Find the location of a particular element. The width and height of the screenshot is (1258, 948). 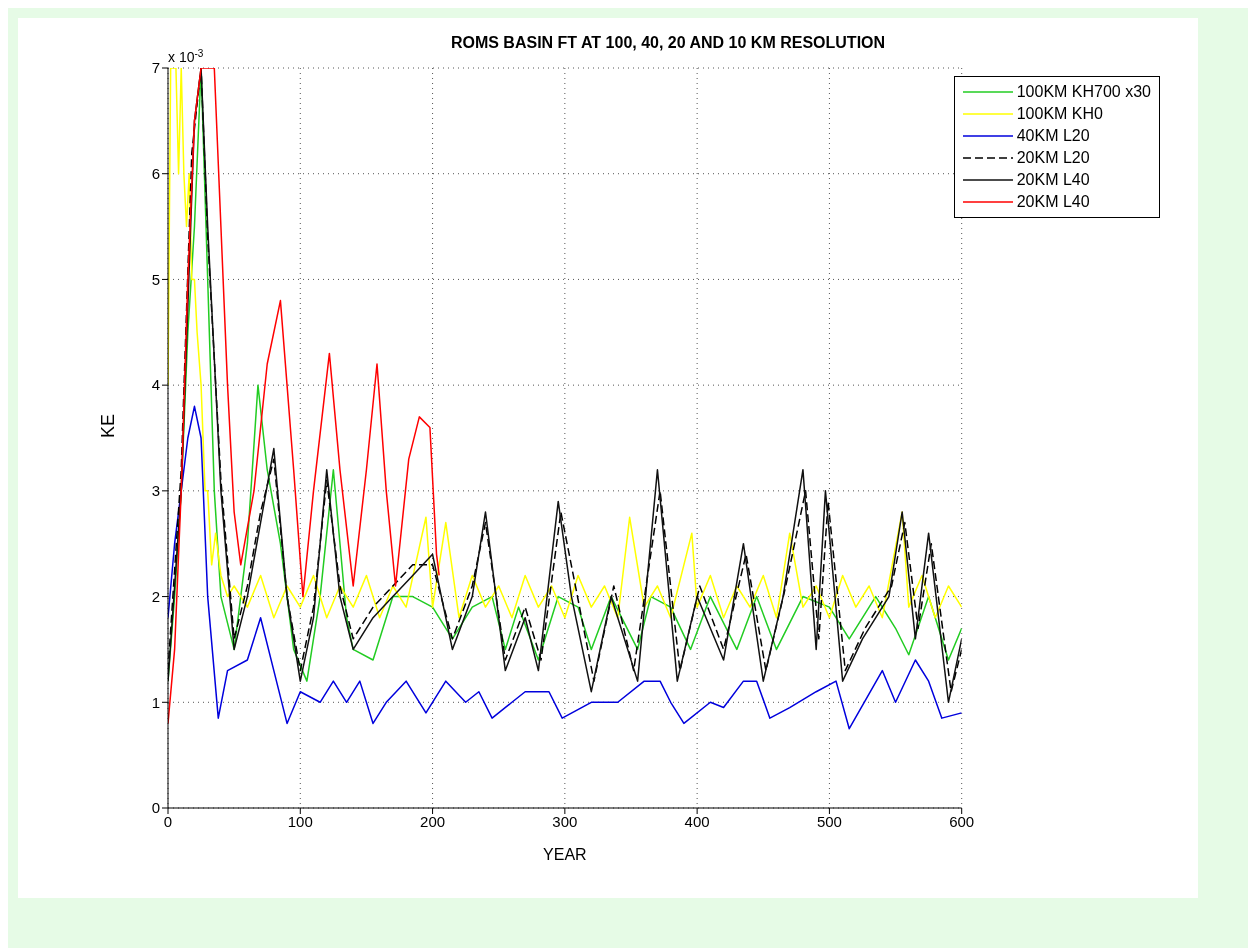

x-tick-label: 400 is located at coordinates (697, 821).